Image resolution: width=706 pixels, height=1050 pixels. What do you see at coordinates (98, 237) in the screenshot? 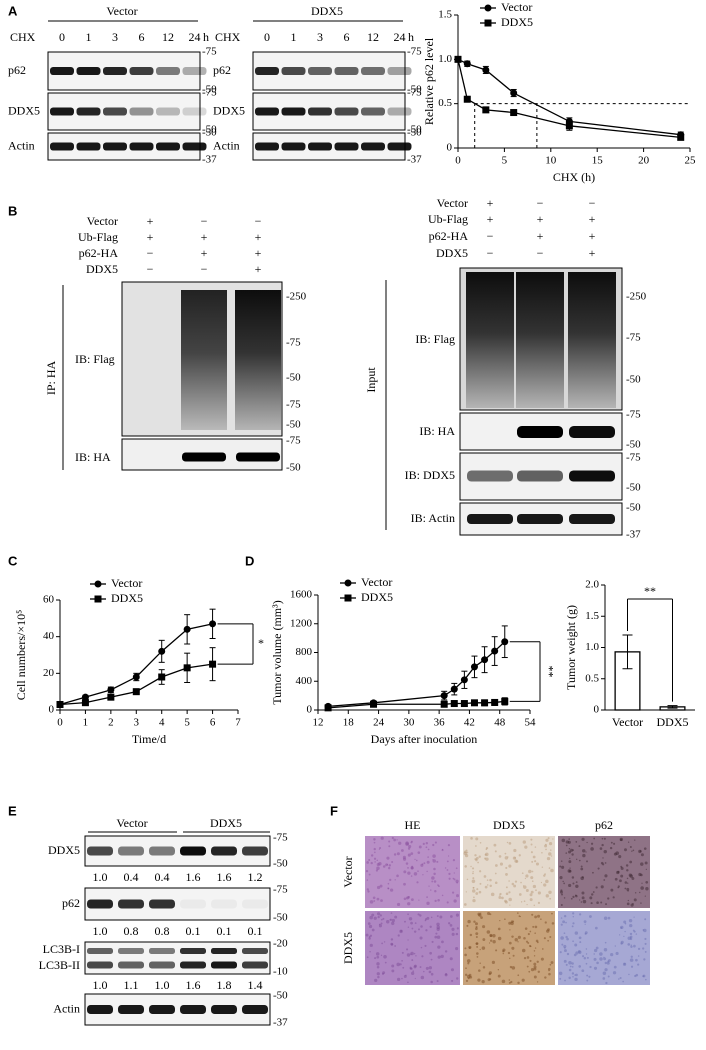
I see `condition-label: Ub-Flag` at bounding box center [98, 237].